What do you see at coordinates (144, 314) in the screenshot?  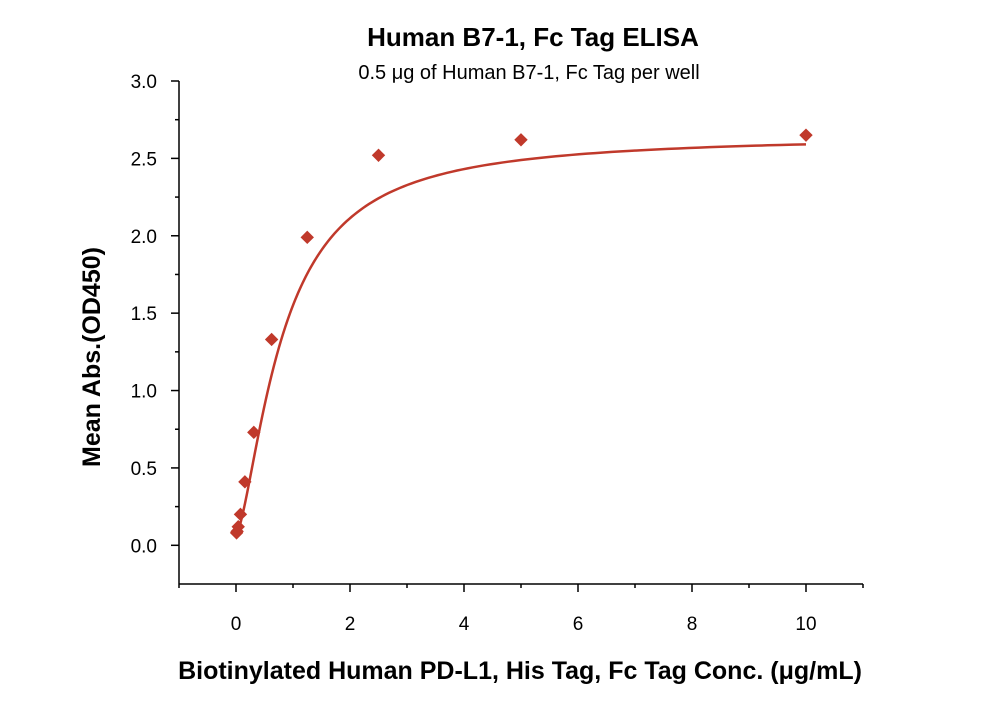 I see `y-tick-label: 1.5` at bounding box center [144, 314].